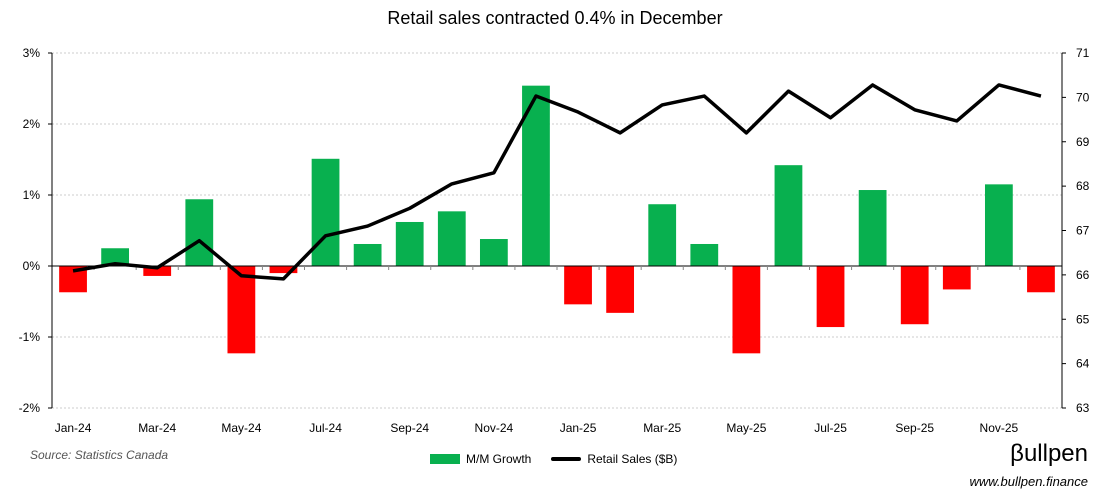 The image size is (1110, 502). I want to click on legend-label-sales: Retail Sales ($B), so click(632, 459).